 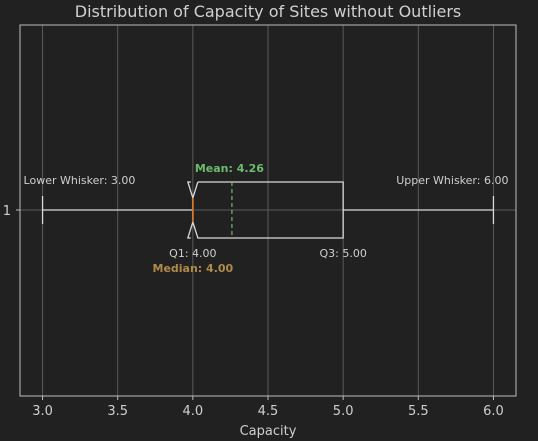 I want to click on x-tick-label: 6.0, so click(x=493, y=411).